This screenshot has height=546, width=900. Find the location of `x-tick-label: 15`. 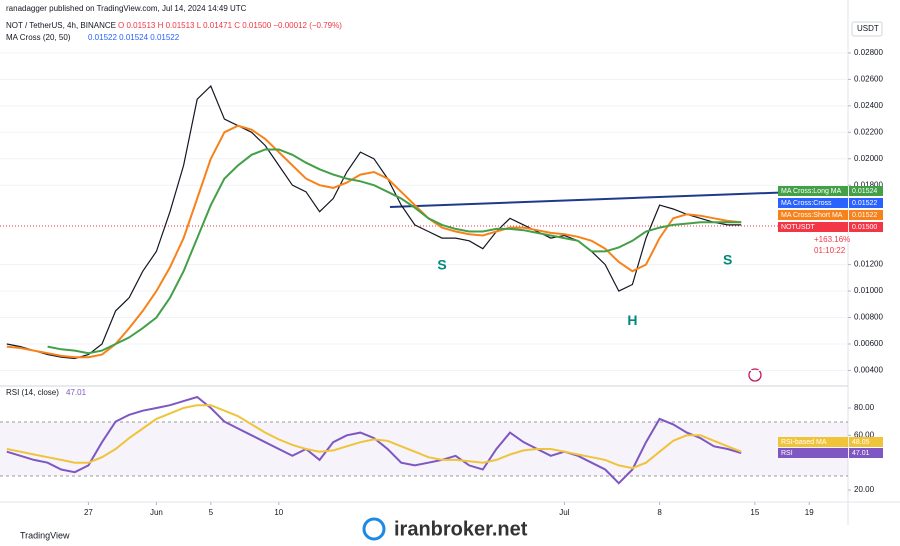

x-tick-label: 15 is located at coordinates (754, 512).